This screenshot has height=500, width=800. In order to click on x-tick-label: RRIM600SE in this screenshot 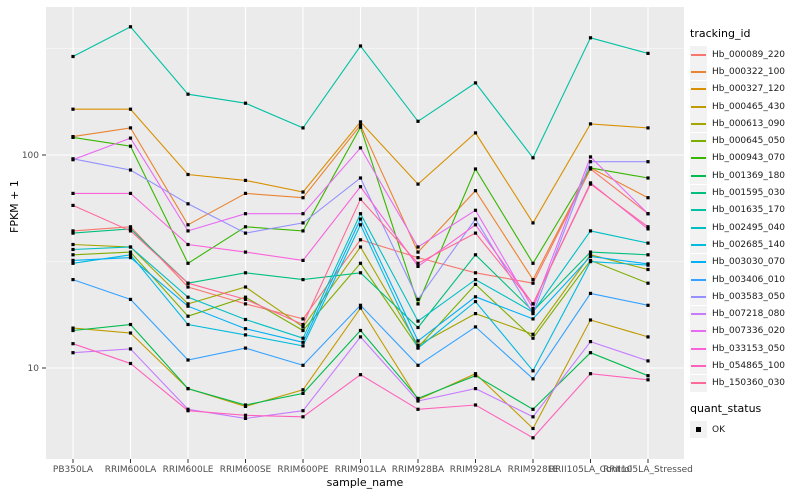, I will do `click(246, 470)`.